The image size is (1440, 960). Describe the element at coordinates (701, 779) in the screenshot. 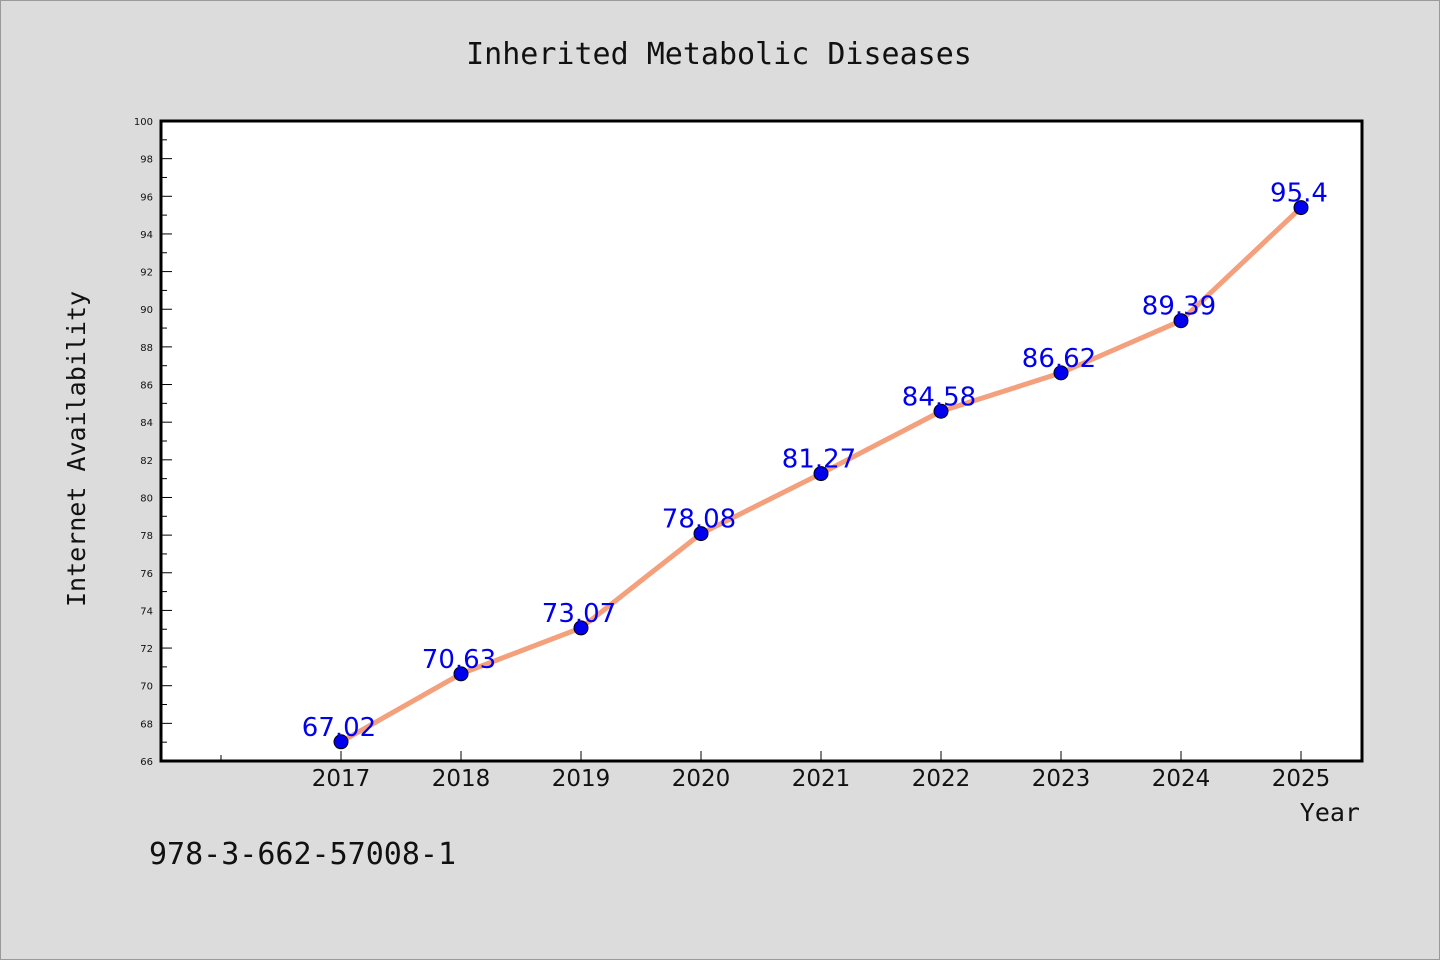

I see `x-tick-label: 2020` at that location.